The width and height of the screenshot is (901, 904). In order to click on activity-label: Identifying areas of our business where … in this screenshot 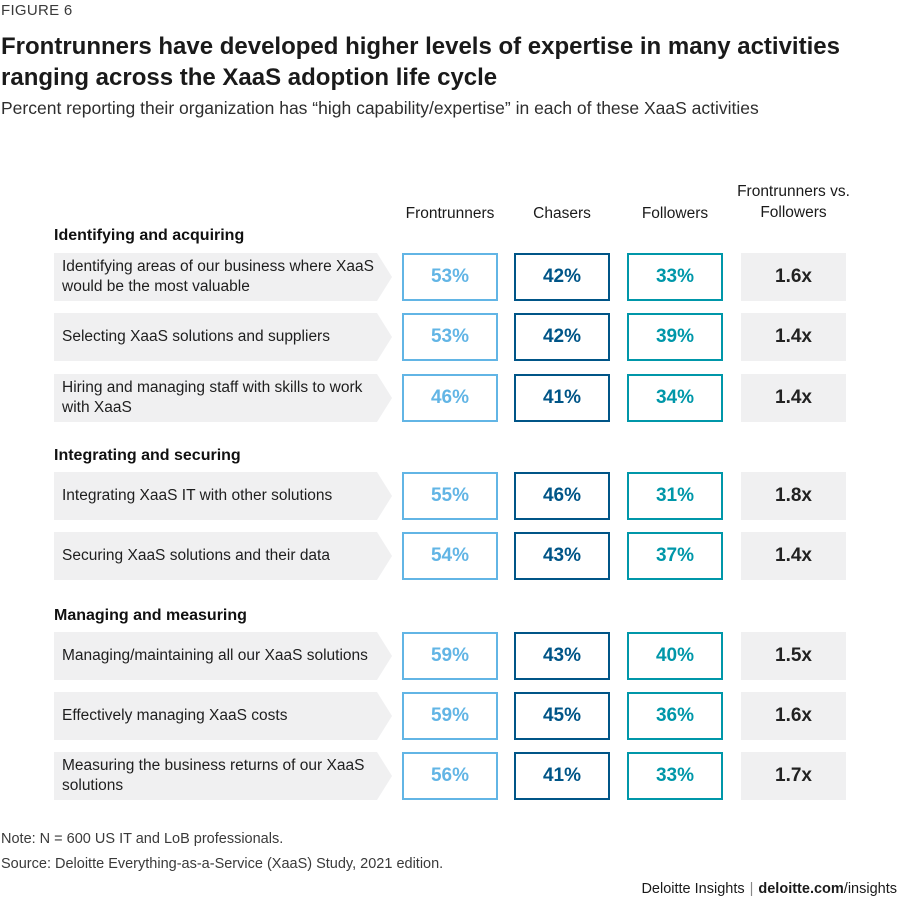, I will do `click(218, 276)`.